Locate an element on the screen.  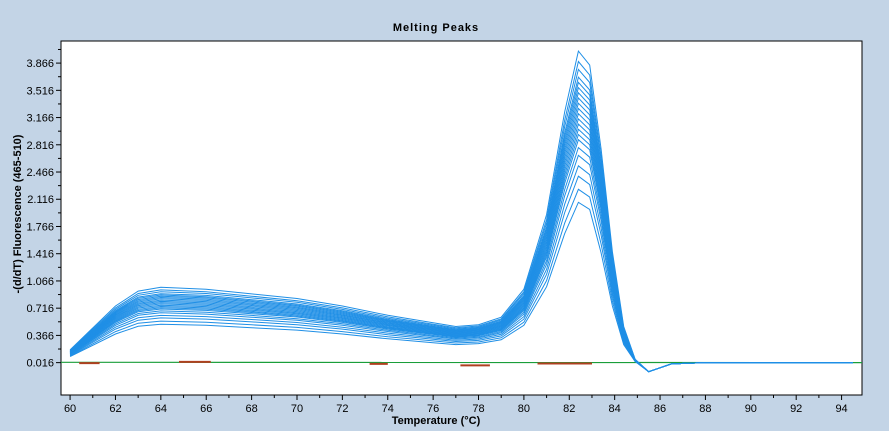
y-tick-label: 0.716 is located at coordinates (40, 309).